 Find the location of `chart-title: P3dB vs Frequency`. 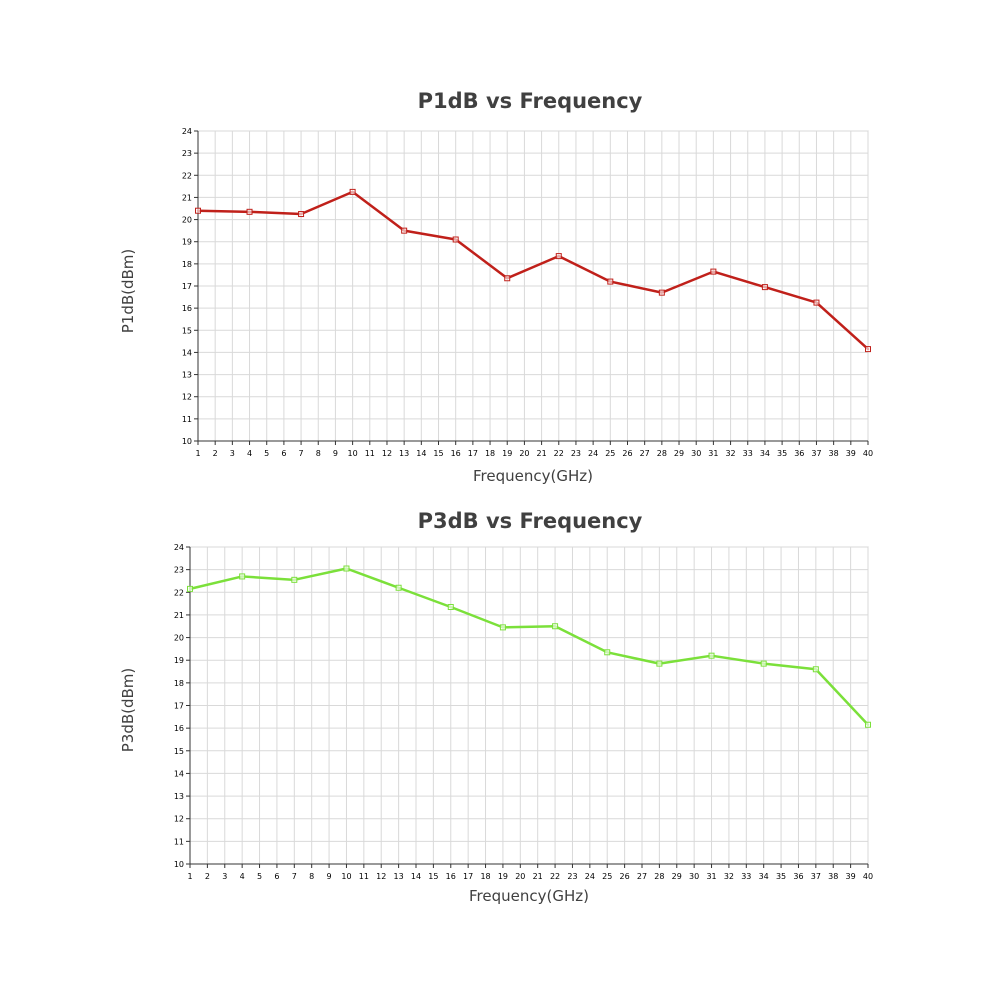

chart-title: P3dB vs Frequency is located at coordinates (530, 521).